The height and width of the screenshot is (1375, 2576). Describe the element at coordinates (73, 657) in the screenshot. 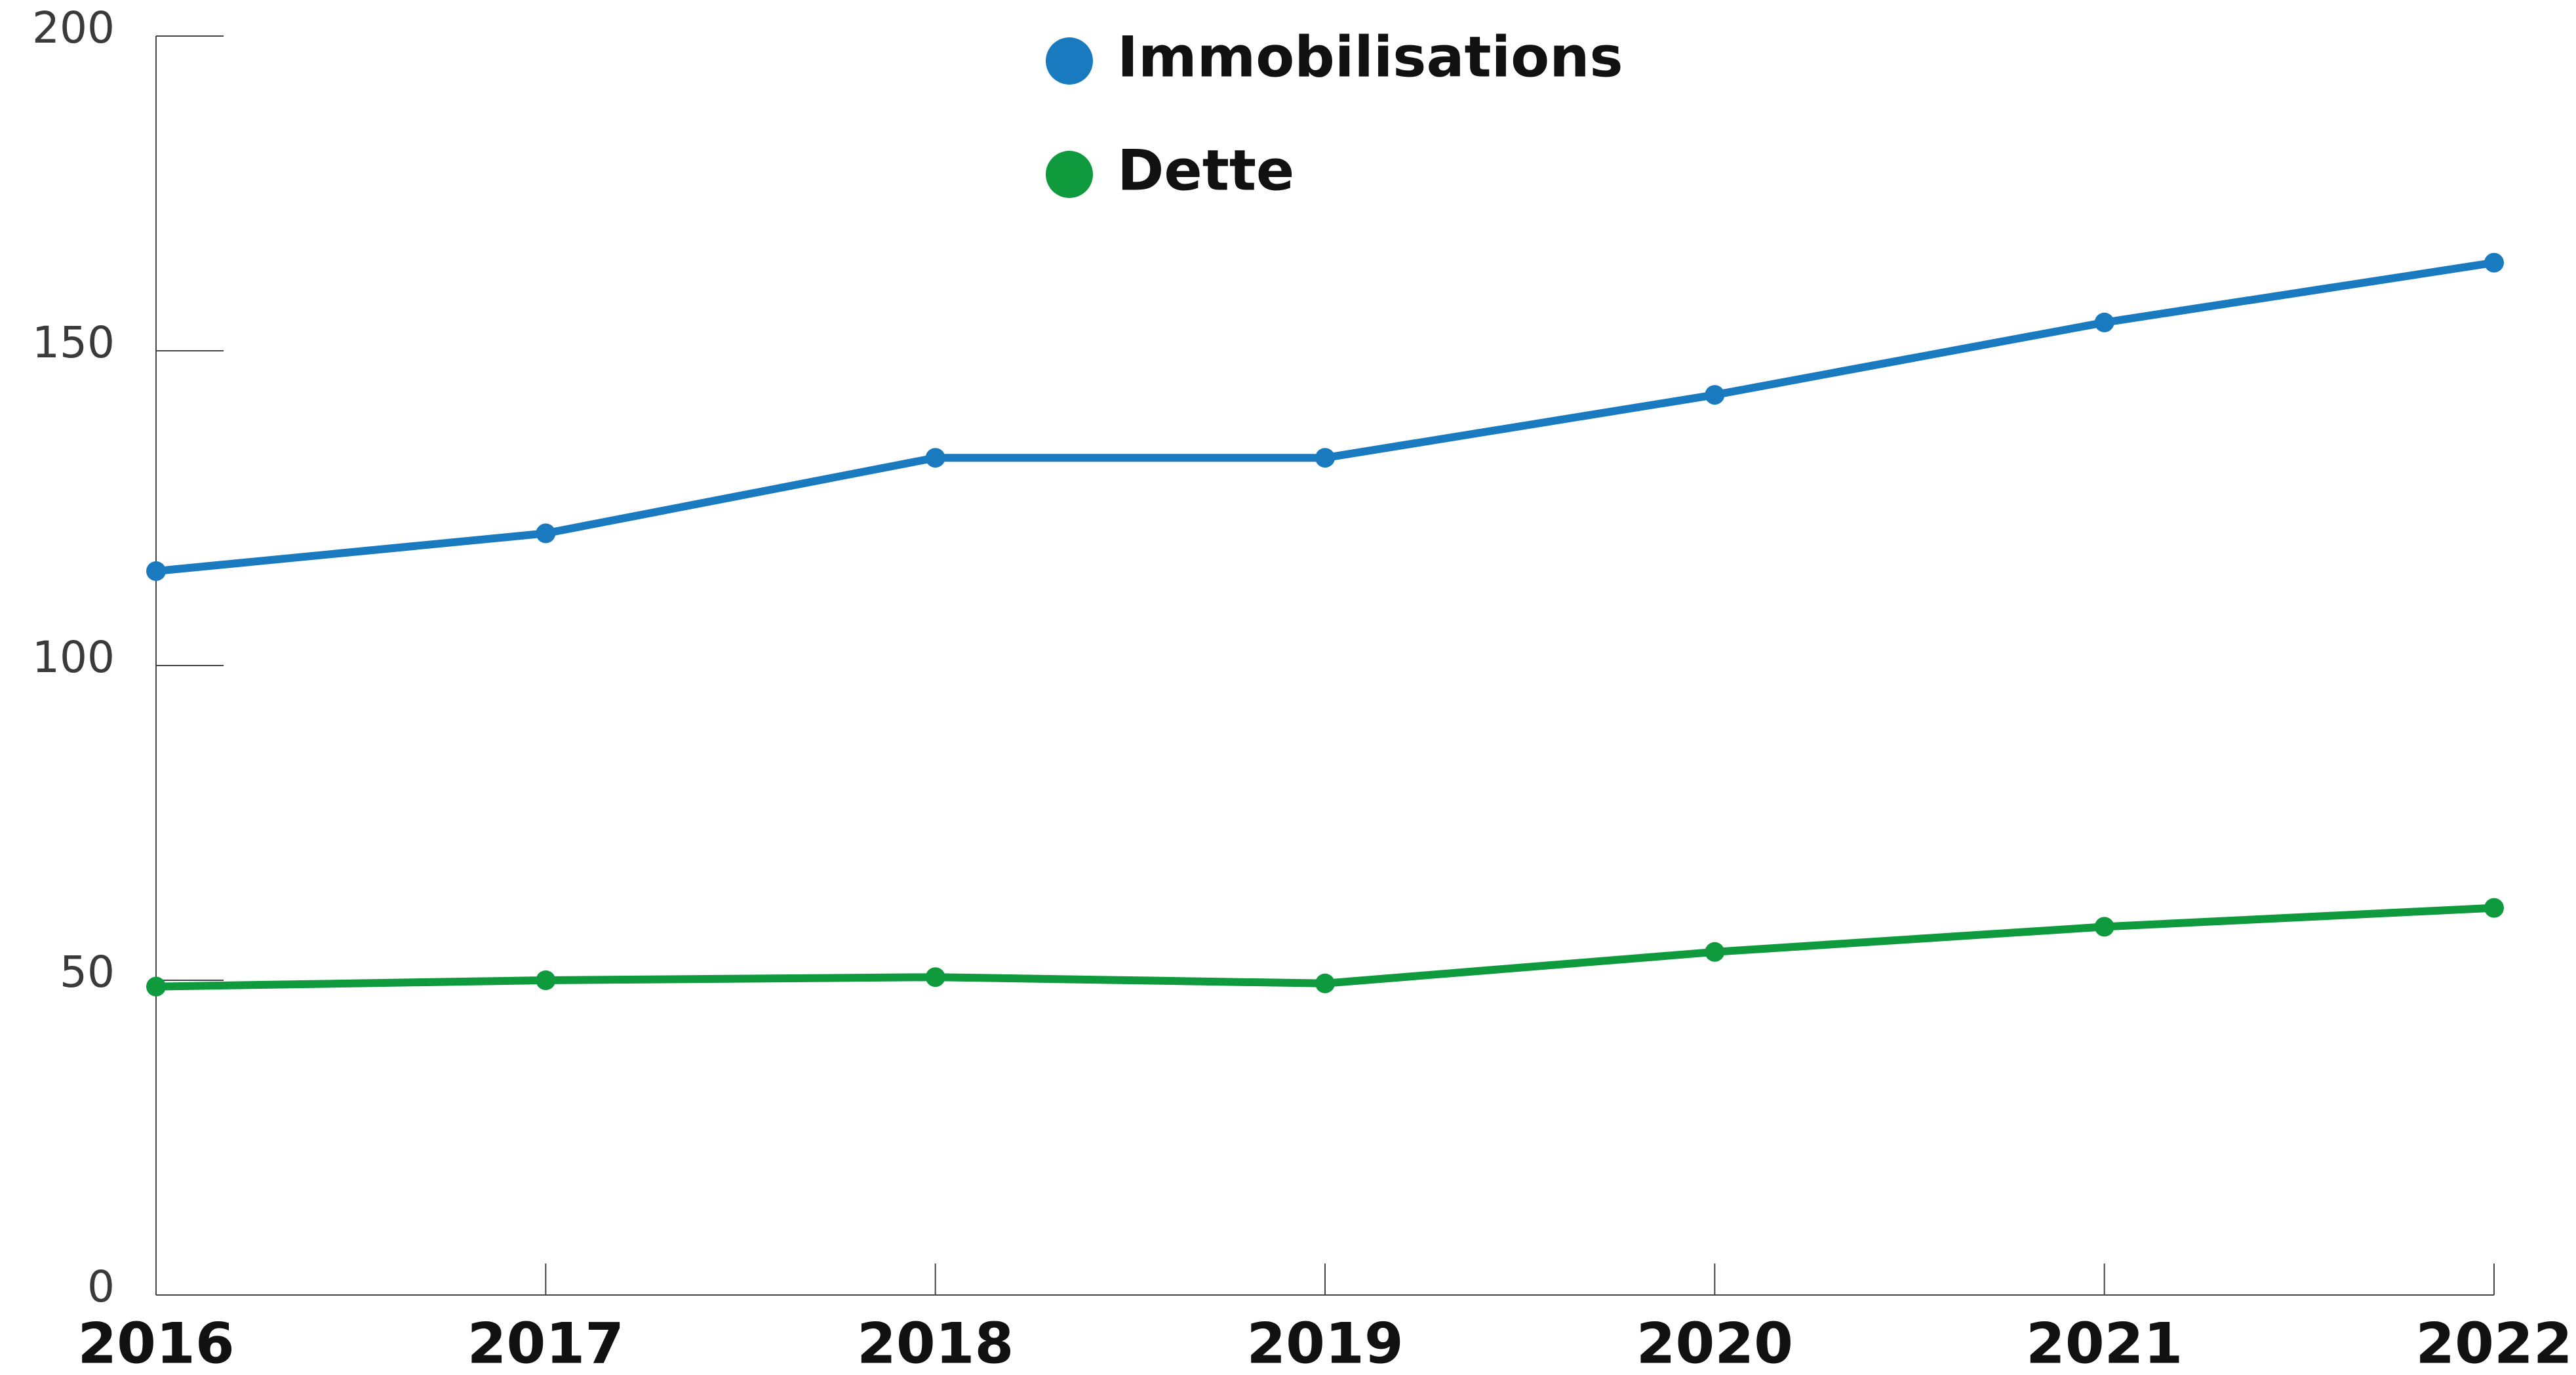

I see `y-tick-label: 100` at that location.